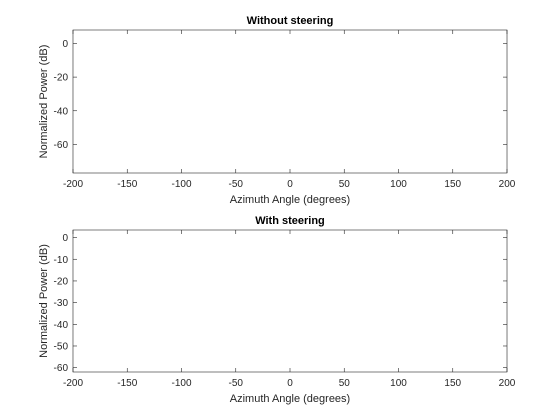 Image resolution: width=560 pixels, height=420 pixels. I want to click on chart-title: Without steering, so click(290, 21).